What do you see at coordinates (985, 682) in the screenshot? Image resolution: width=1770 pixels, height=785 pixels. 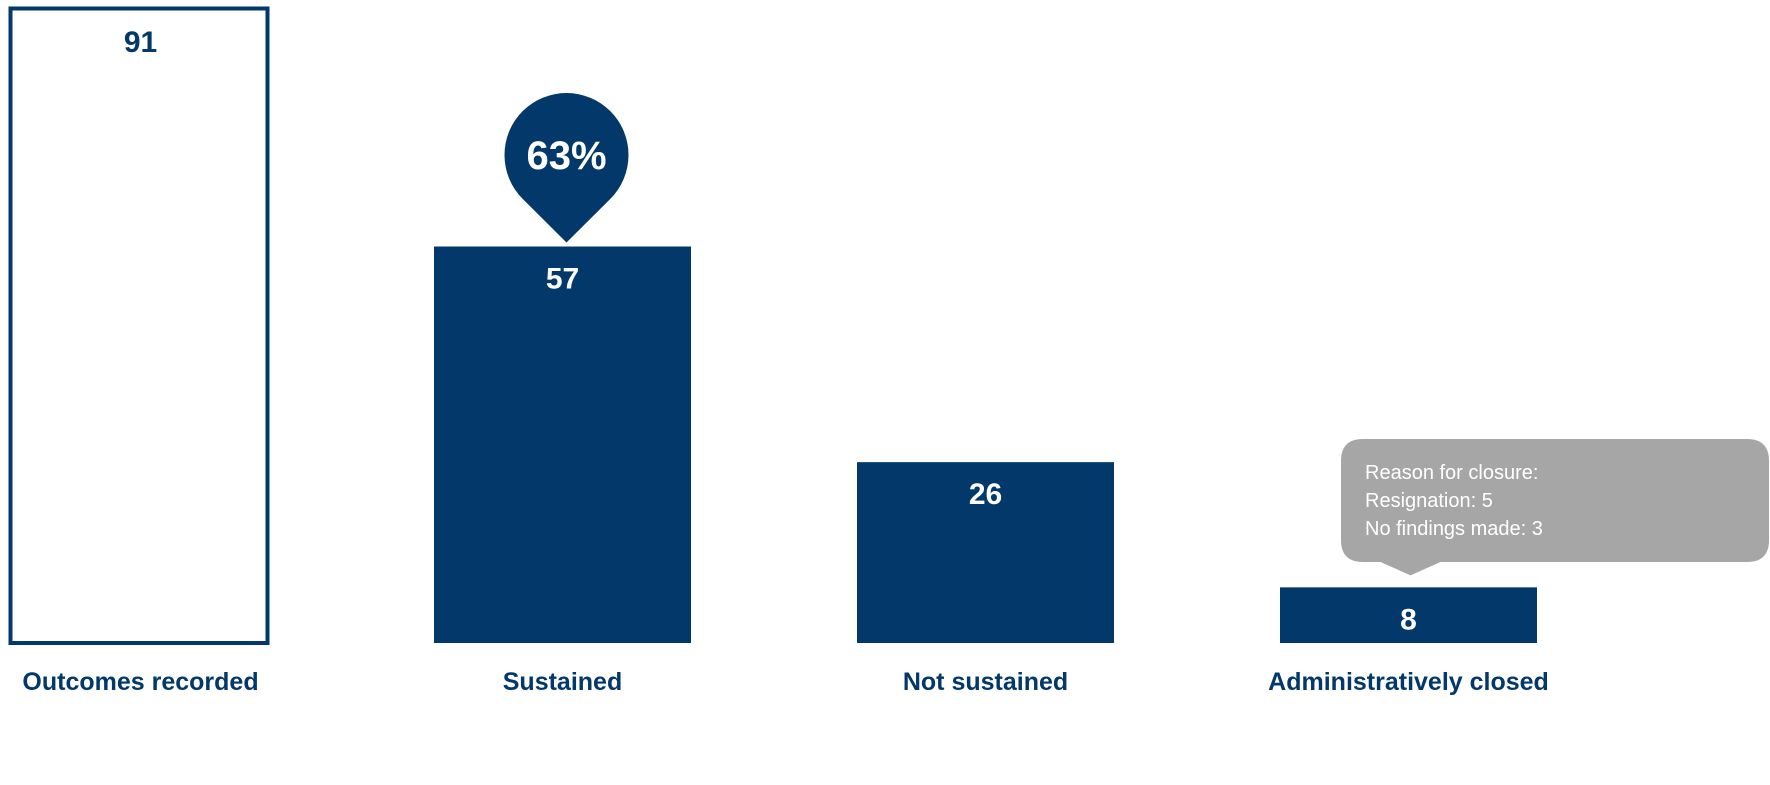 I see `category-label: Not sustained` at bounding box center [985, 682].